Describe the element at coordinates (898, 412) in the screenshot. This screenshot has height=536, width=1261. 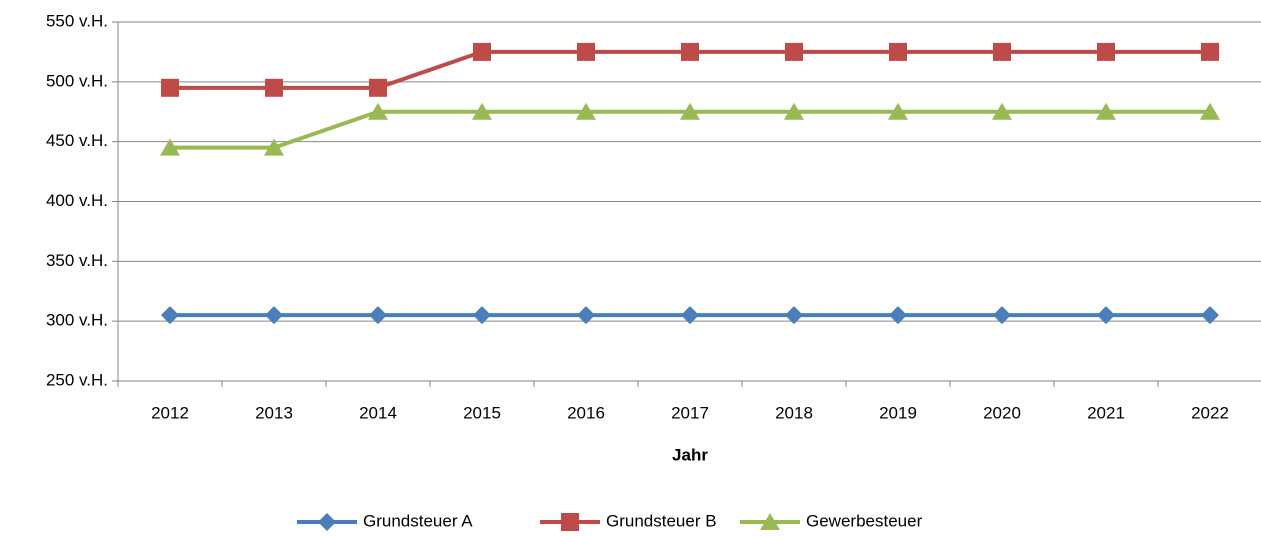
I see `x-tick-label: 2019` at that location.